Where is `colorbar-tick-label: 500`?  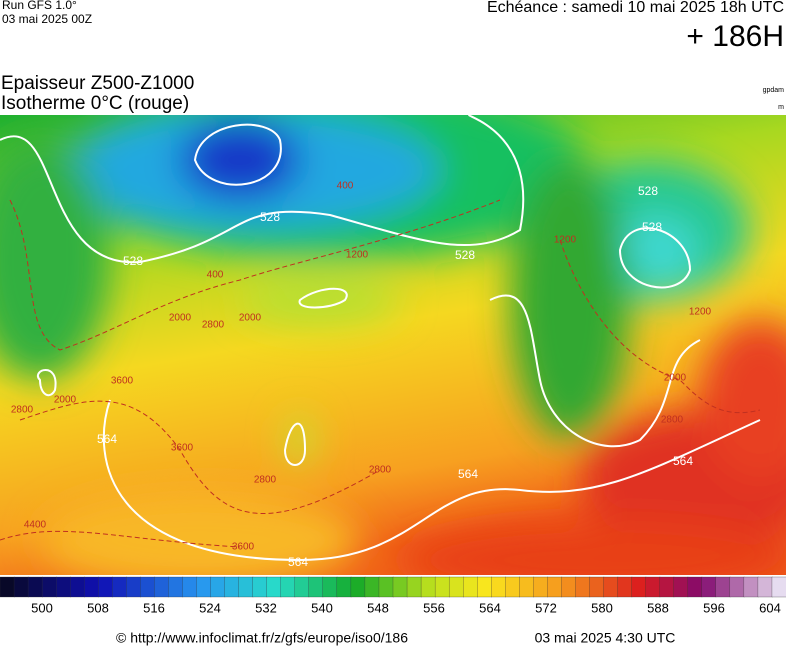 colorbar-tick-label: 500 is located at coordinates (42, 607).